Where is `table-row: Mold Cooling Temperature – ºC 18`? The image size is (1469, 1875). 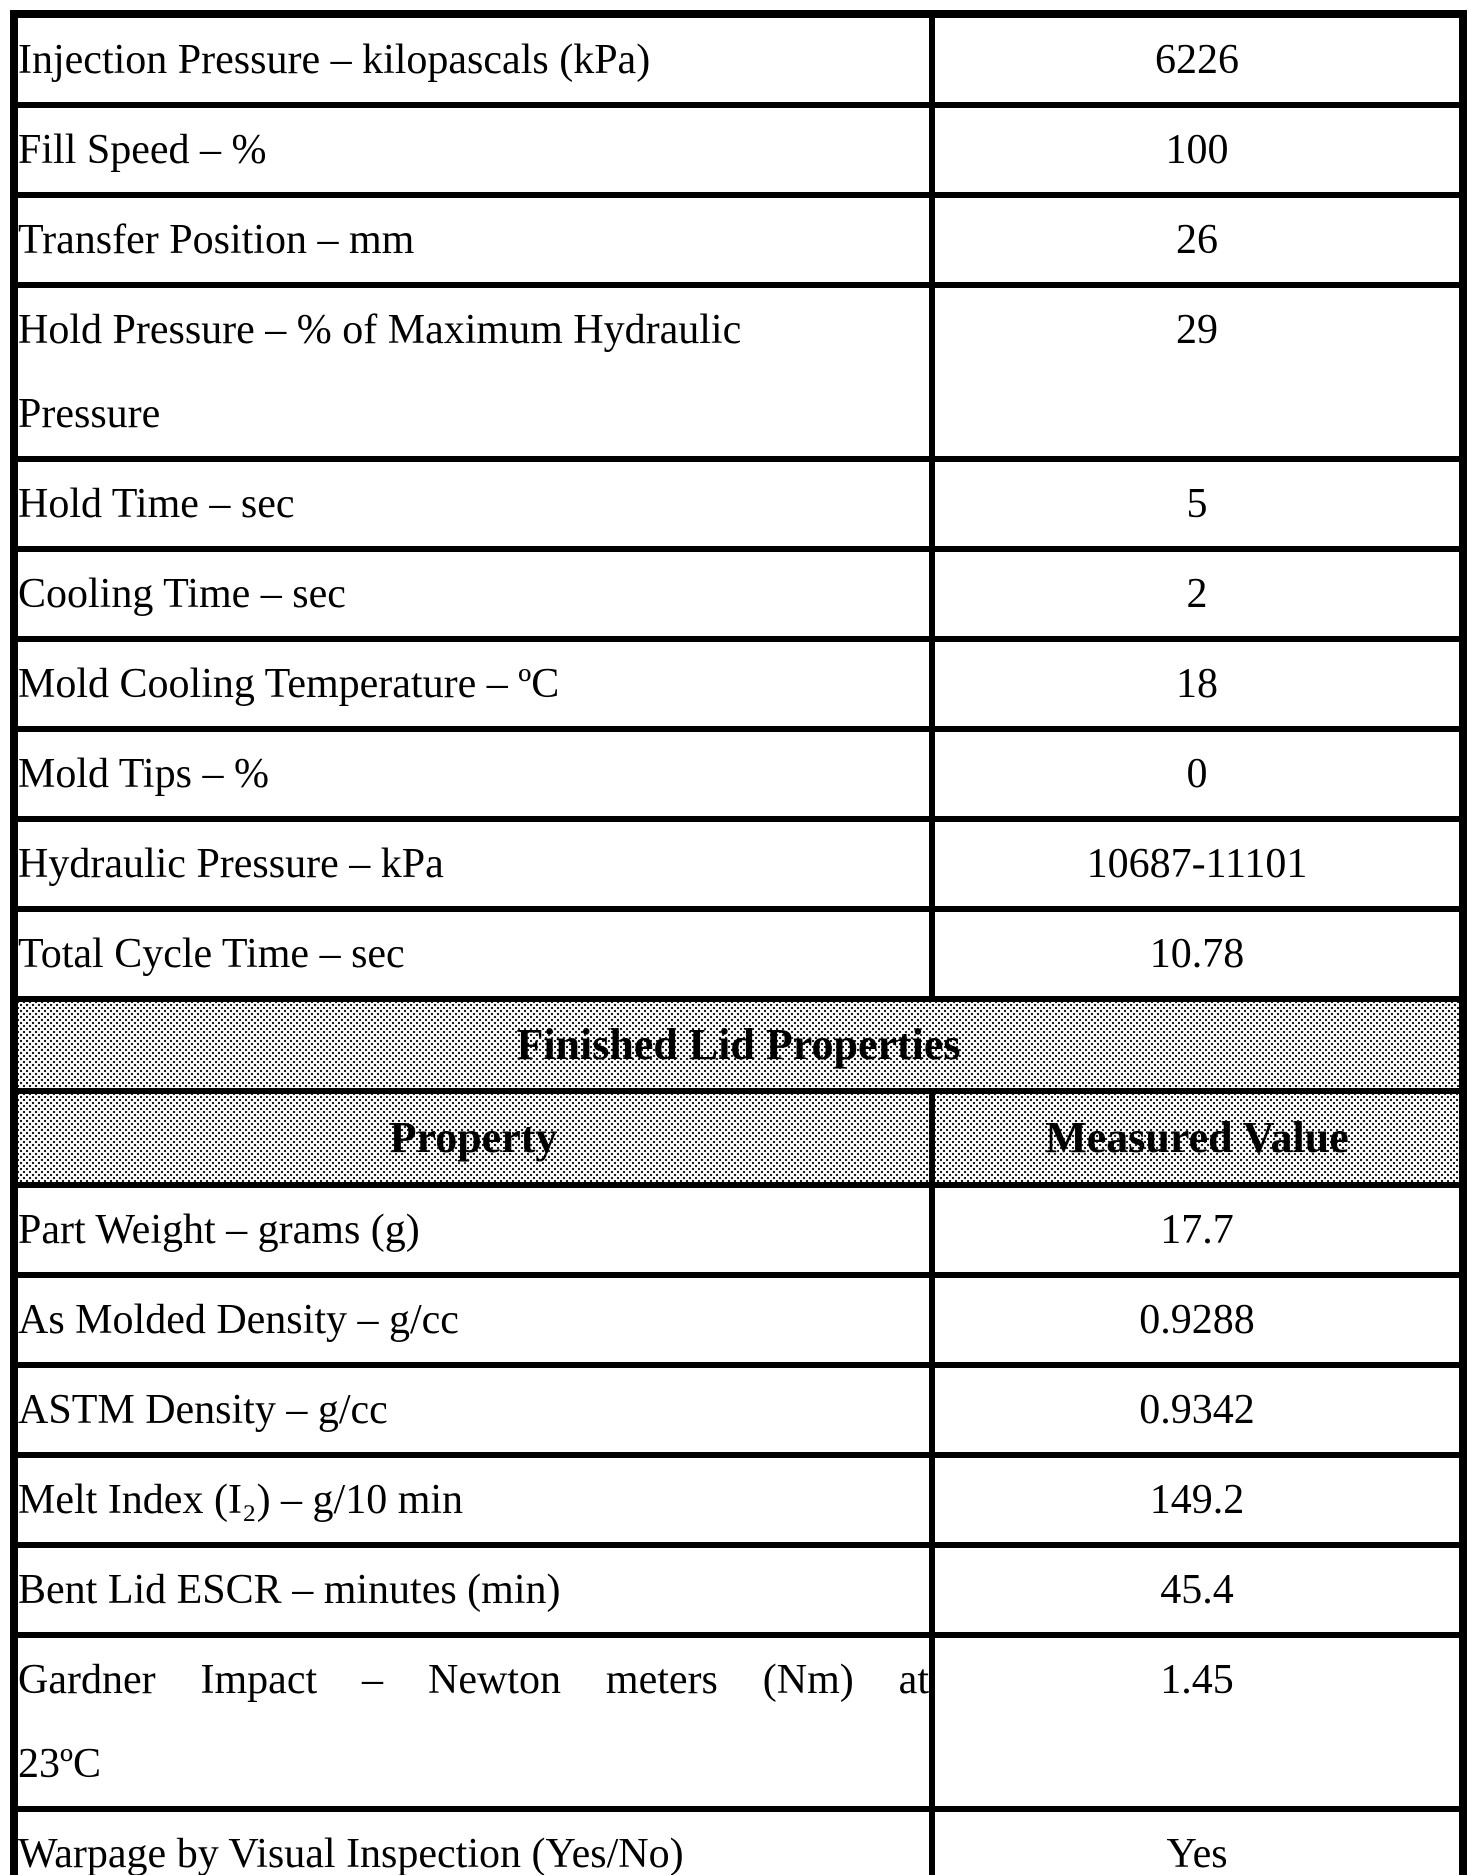
table-row: Mold Cooling Temperature – ºC 18 is located at coordinates (738, 684).